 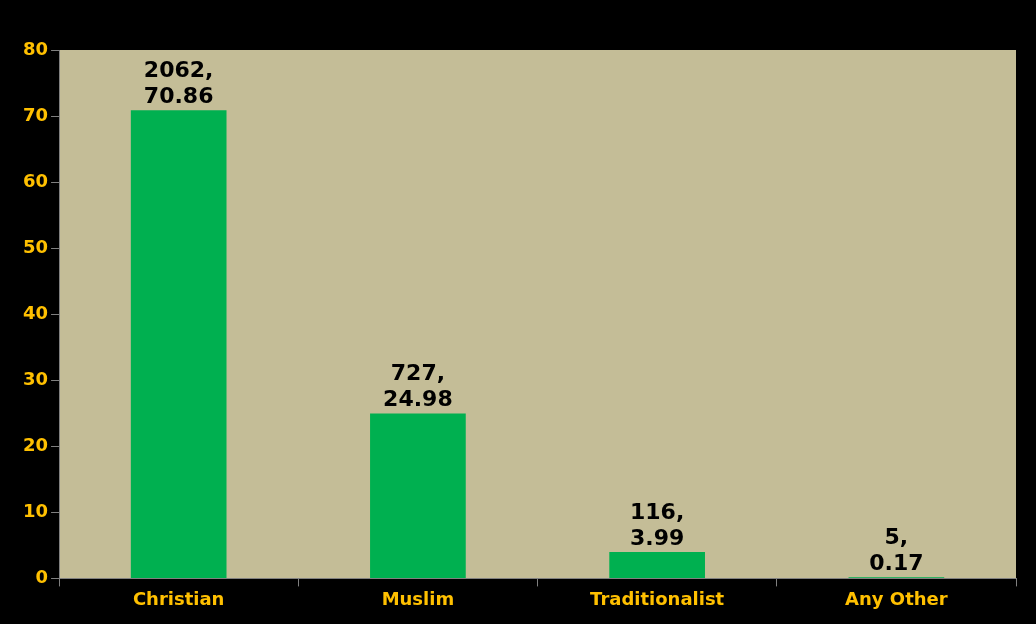 I want to click on y-tick-label: 20, so click(x=35, y=444).